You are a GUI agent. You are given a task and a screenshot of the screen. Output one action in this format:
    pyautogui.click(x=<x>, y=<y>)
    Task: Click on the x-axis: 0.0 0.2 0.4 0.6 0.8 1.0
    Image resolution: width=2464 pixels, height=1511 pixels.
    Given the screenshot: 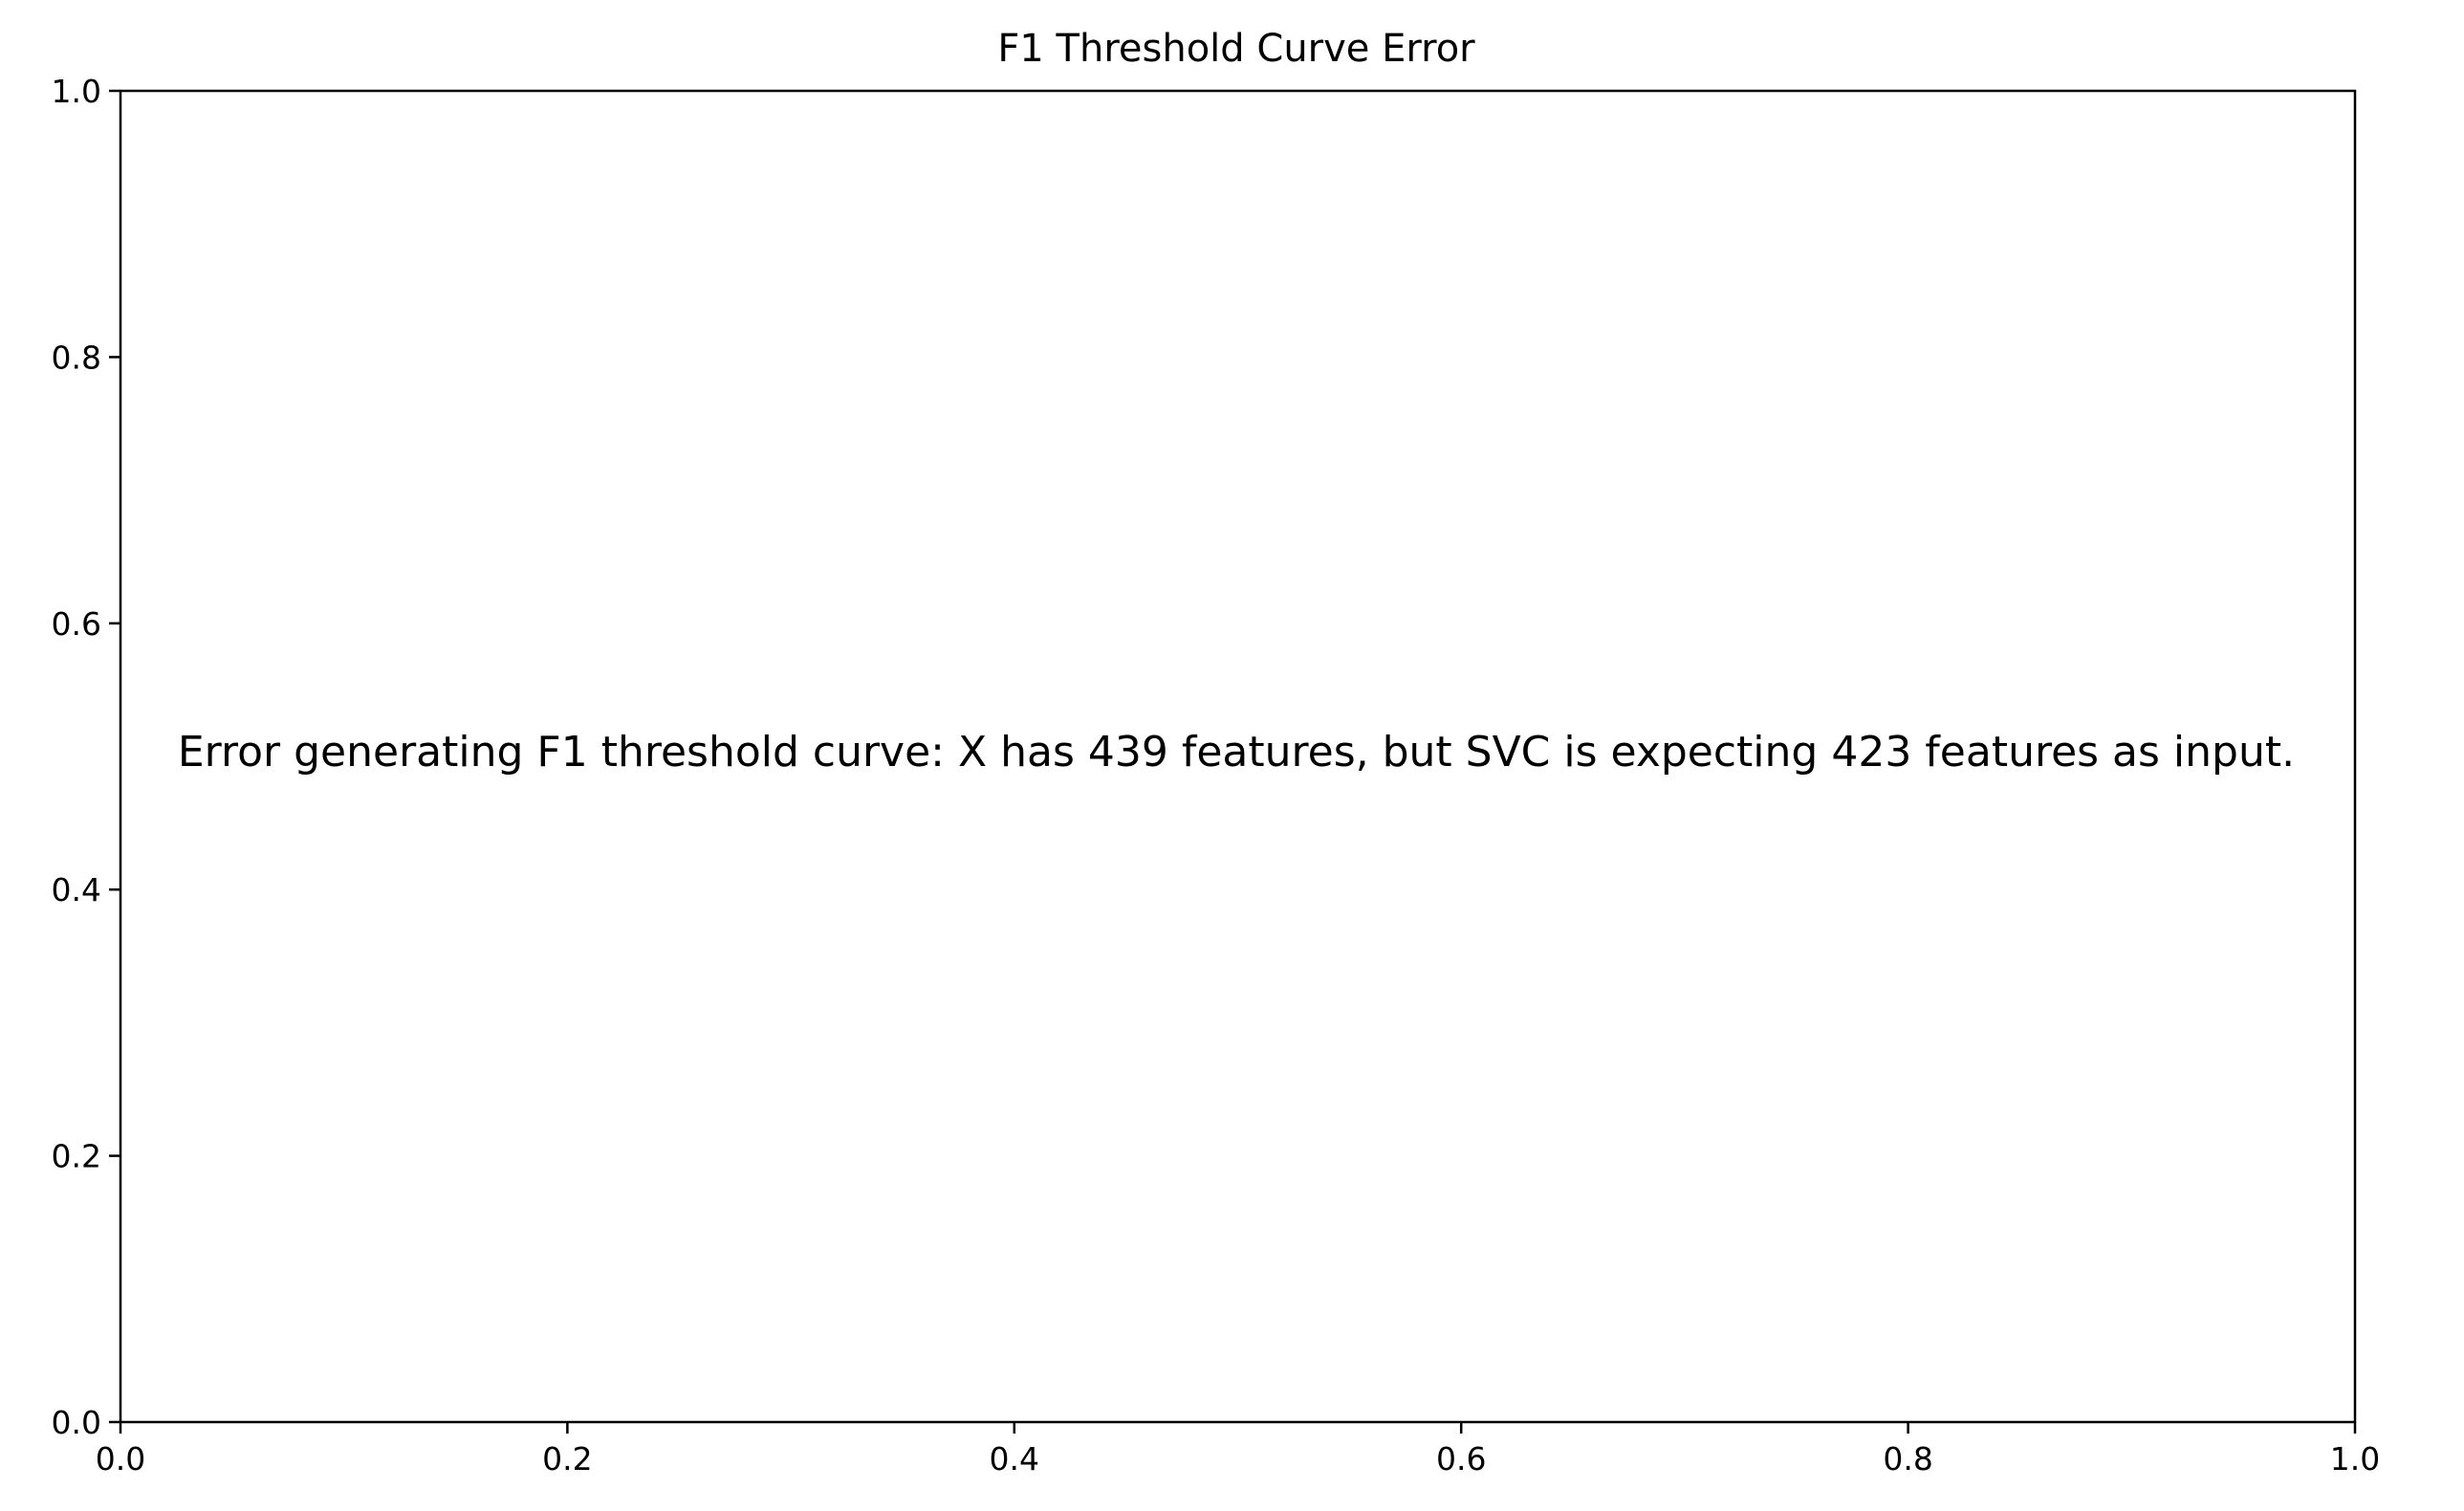 What is the action you would take?
    pyautogui.click(x=1238, y=1450)
    